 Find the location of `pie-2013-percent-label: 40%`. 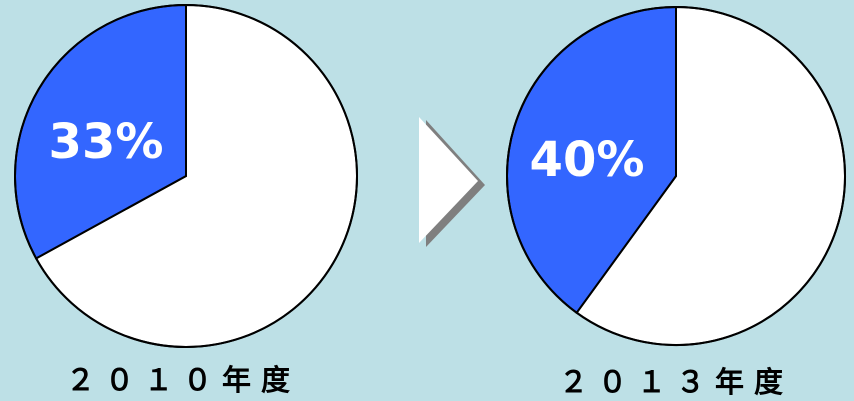

pie-2013-percent-label: 40% is located at coordinates (587, 160).